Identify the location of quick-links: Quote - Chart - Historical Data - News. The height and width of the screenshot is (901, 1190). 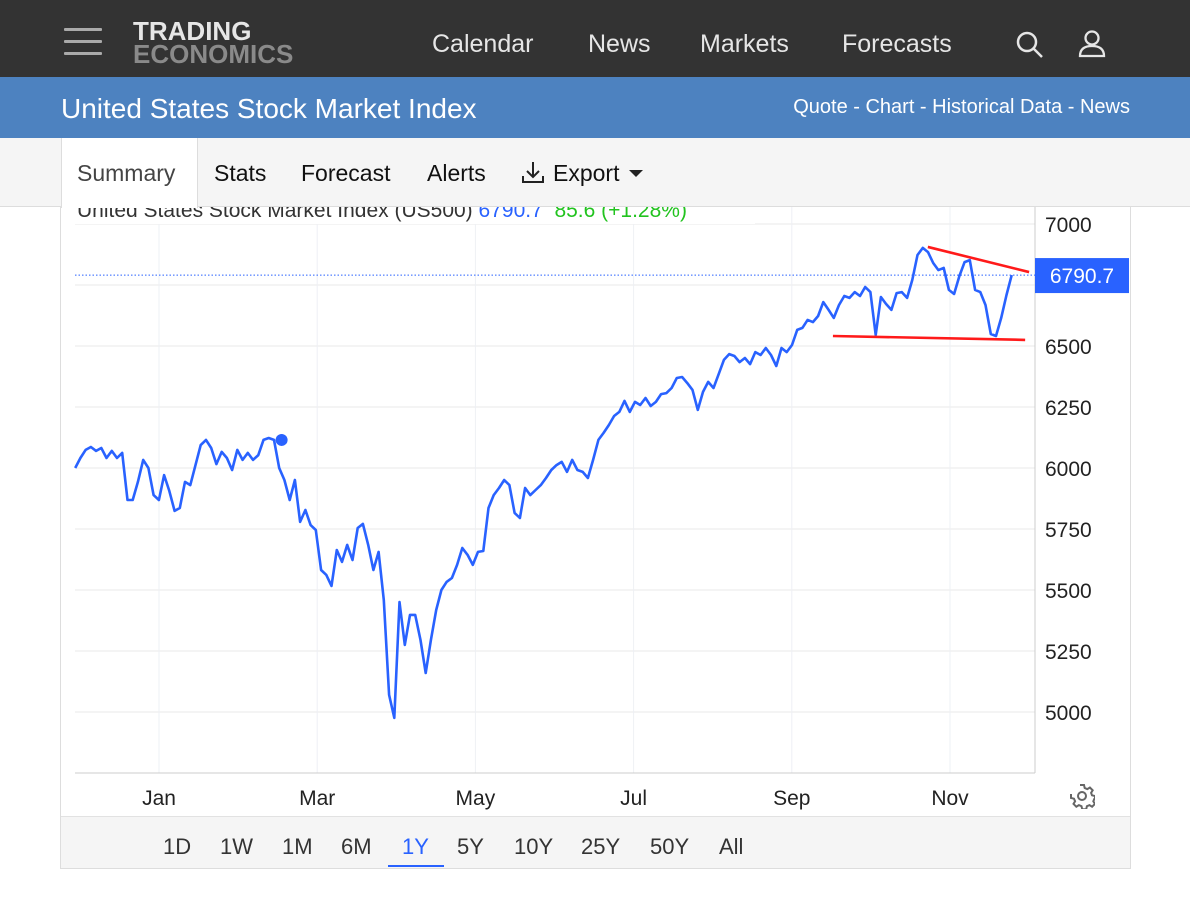
(961, 107).